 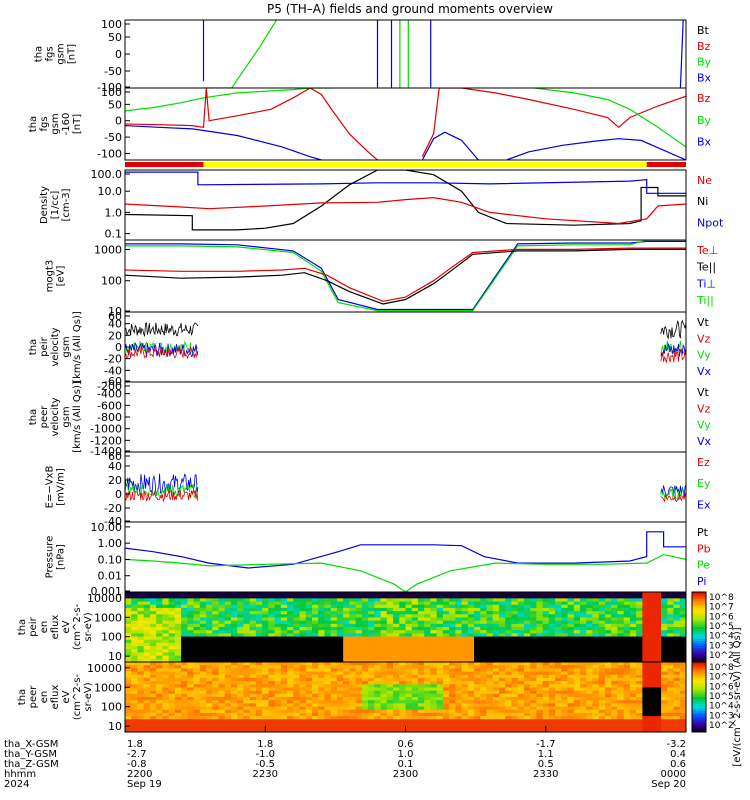 What do you see at coordinates (546, 744) in the screenshot?
I see `footer-value: -1.7` at bounding box center [546, 744].